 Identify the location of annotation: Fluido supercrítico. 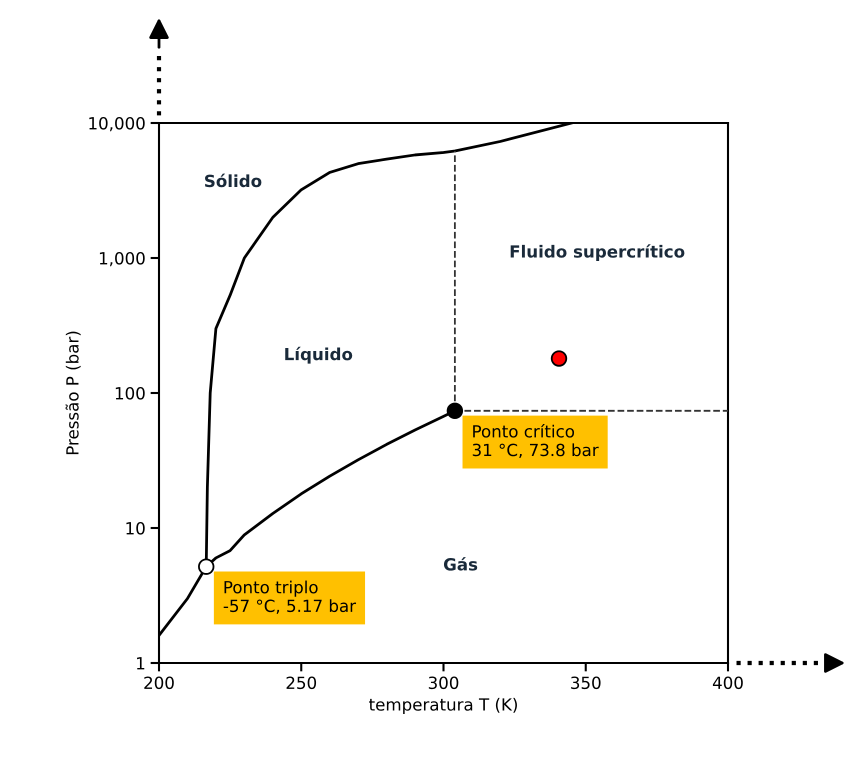
(597, 252).